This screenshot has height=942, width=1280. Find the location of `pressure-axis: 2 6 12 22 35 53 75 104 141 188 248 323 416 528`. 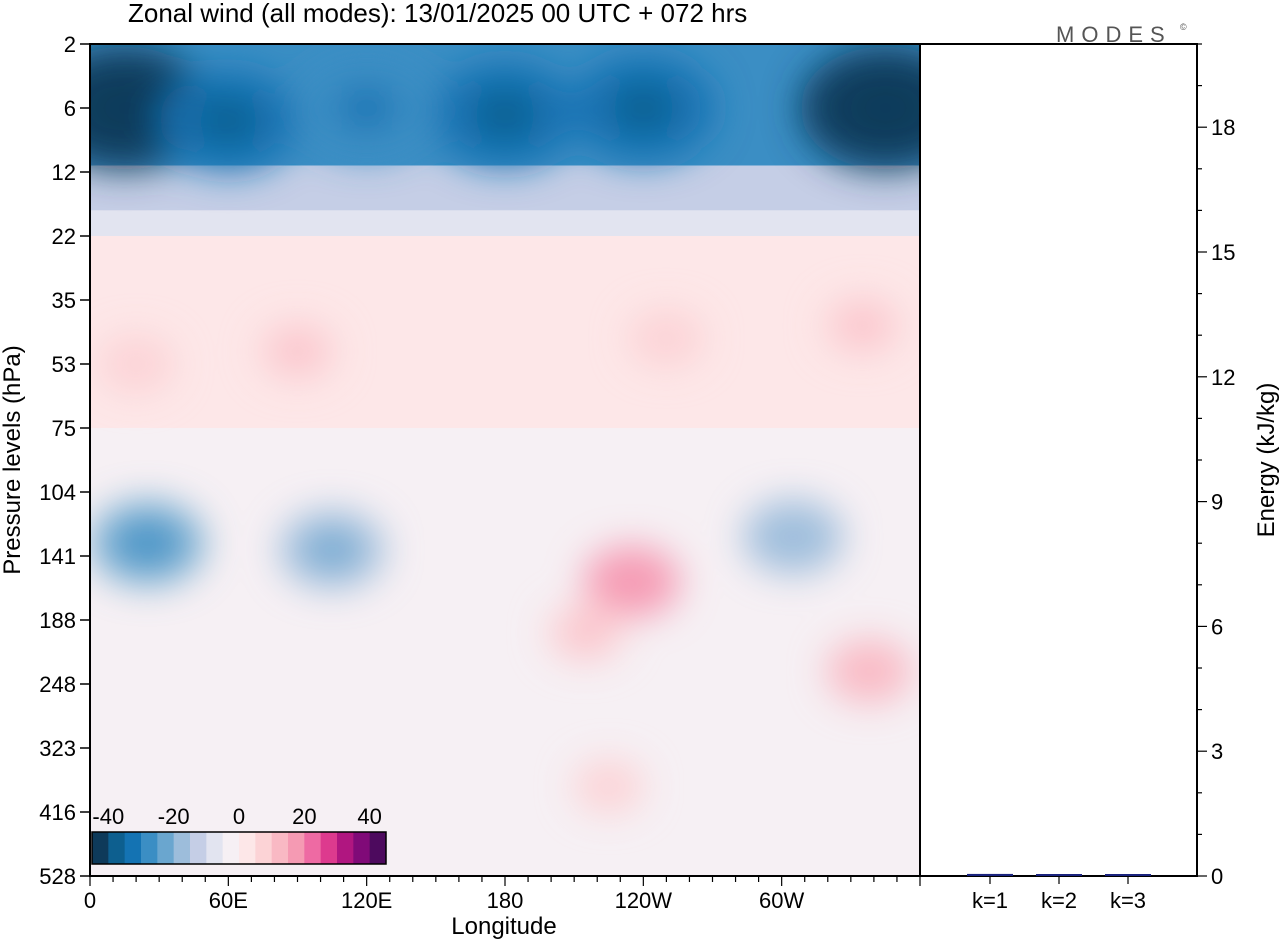

pressure-axis: 2 6 12 22 35 53 75 104 141 188 248 323 416 528 is located at coordinates (64, 460).